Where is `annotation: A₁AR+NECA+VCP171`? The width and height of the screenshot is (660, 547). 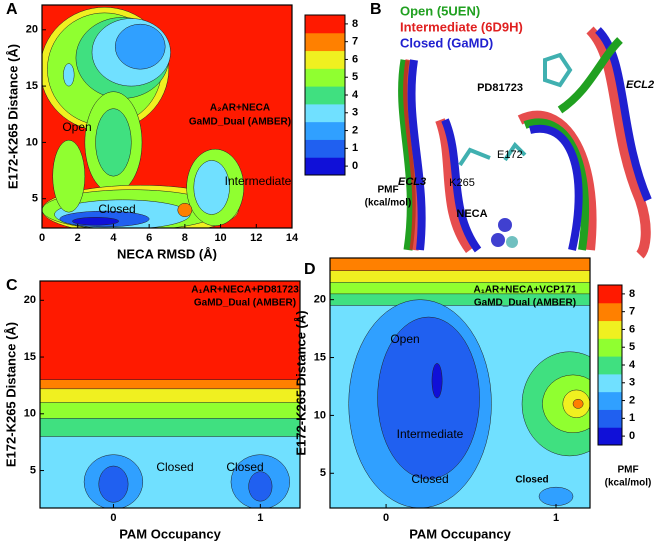 annotation: A₁AR+NECA+VCP171 is located at coordinates (525, 290).